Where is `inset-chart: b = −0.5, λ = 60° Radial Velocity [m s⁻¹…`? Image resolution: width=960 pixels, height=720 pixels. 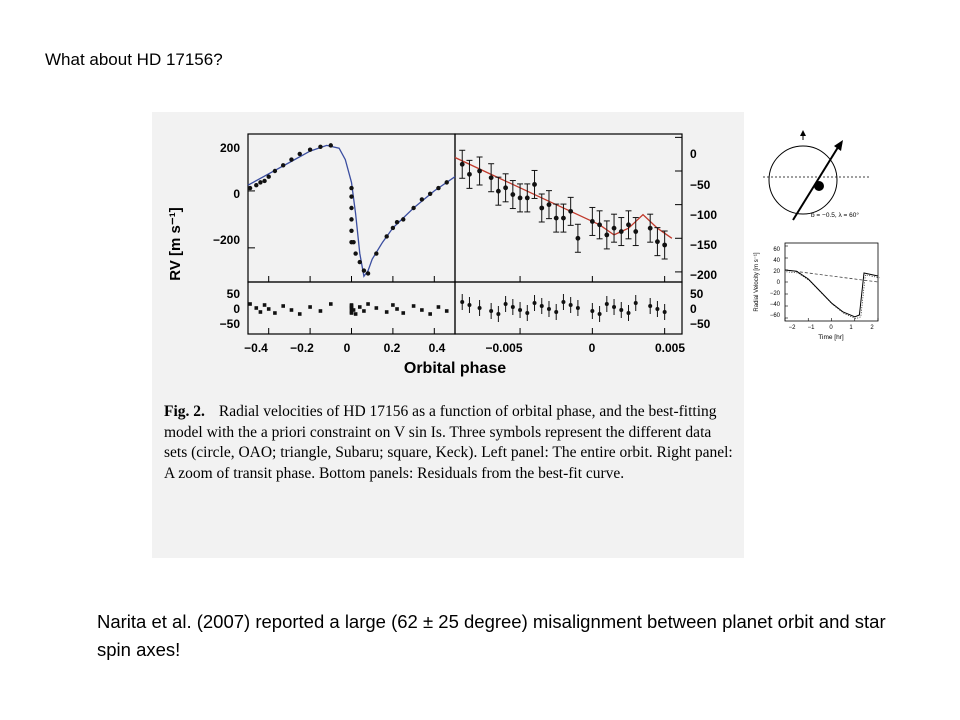 inset-chart: b = −0.5, λ = 60° Radial Velocity [m s⁻¹… is located at coordinates (817, 235).